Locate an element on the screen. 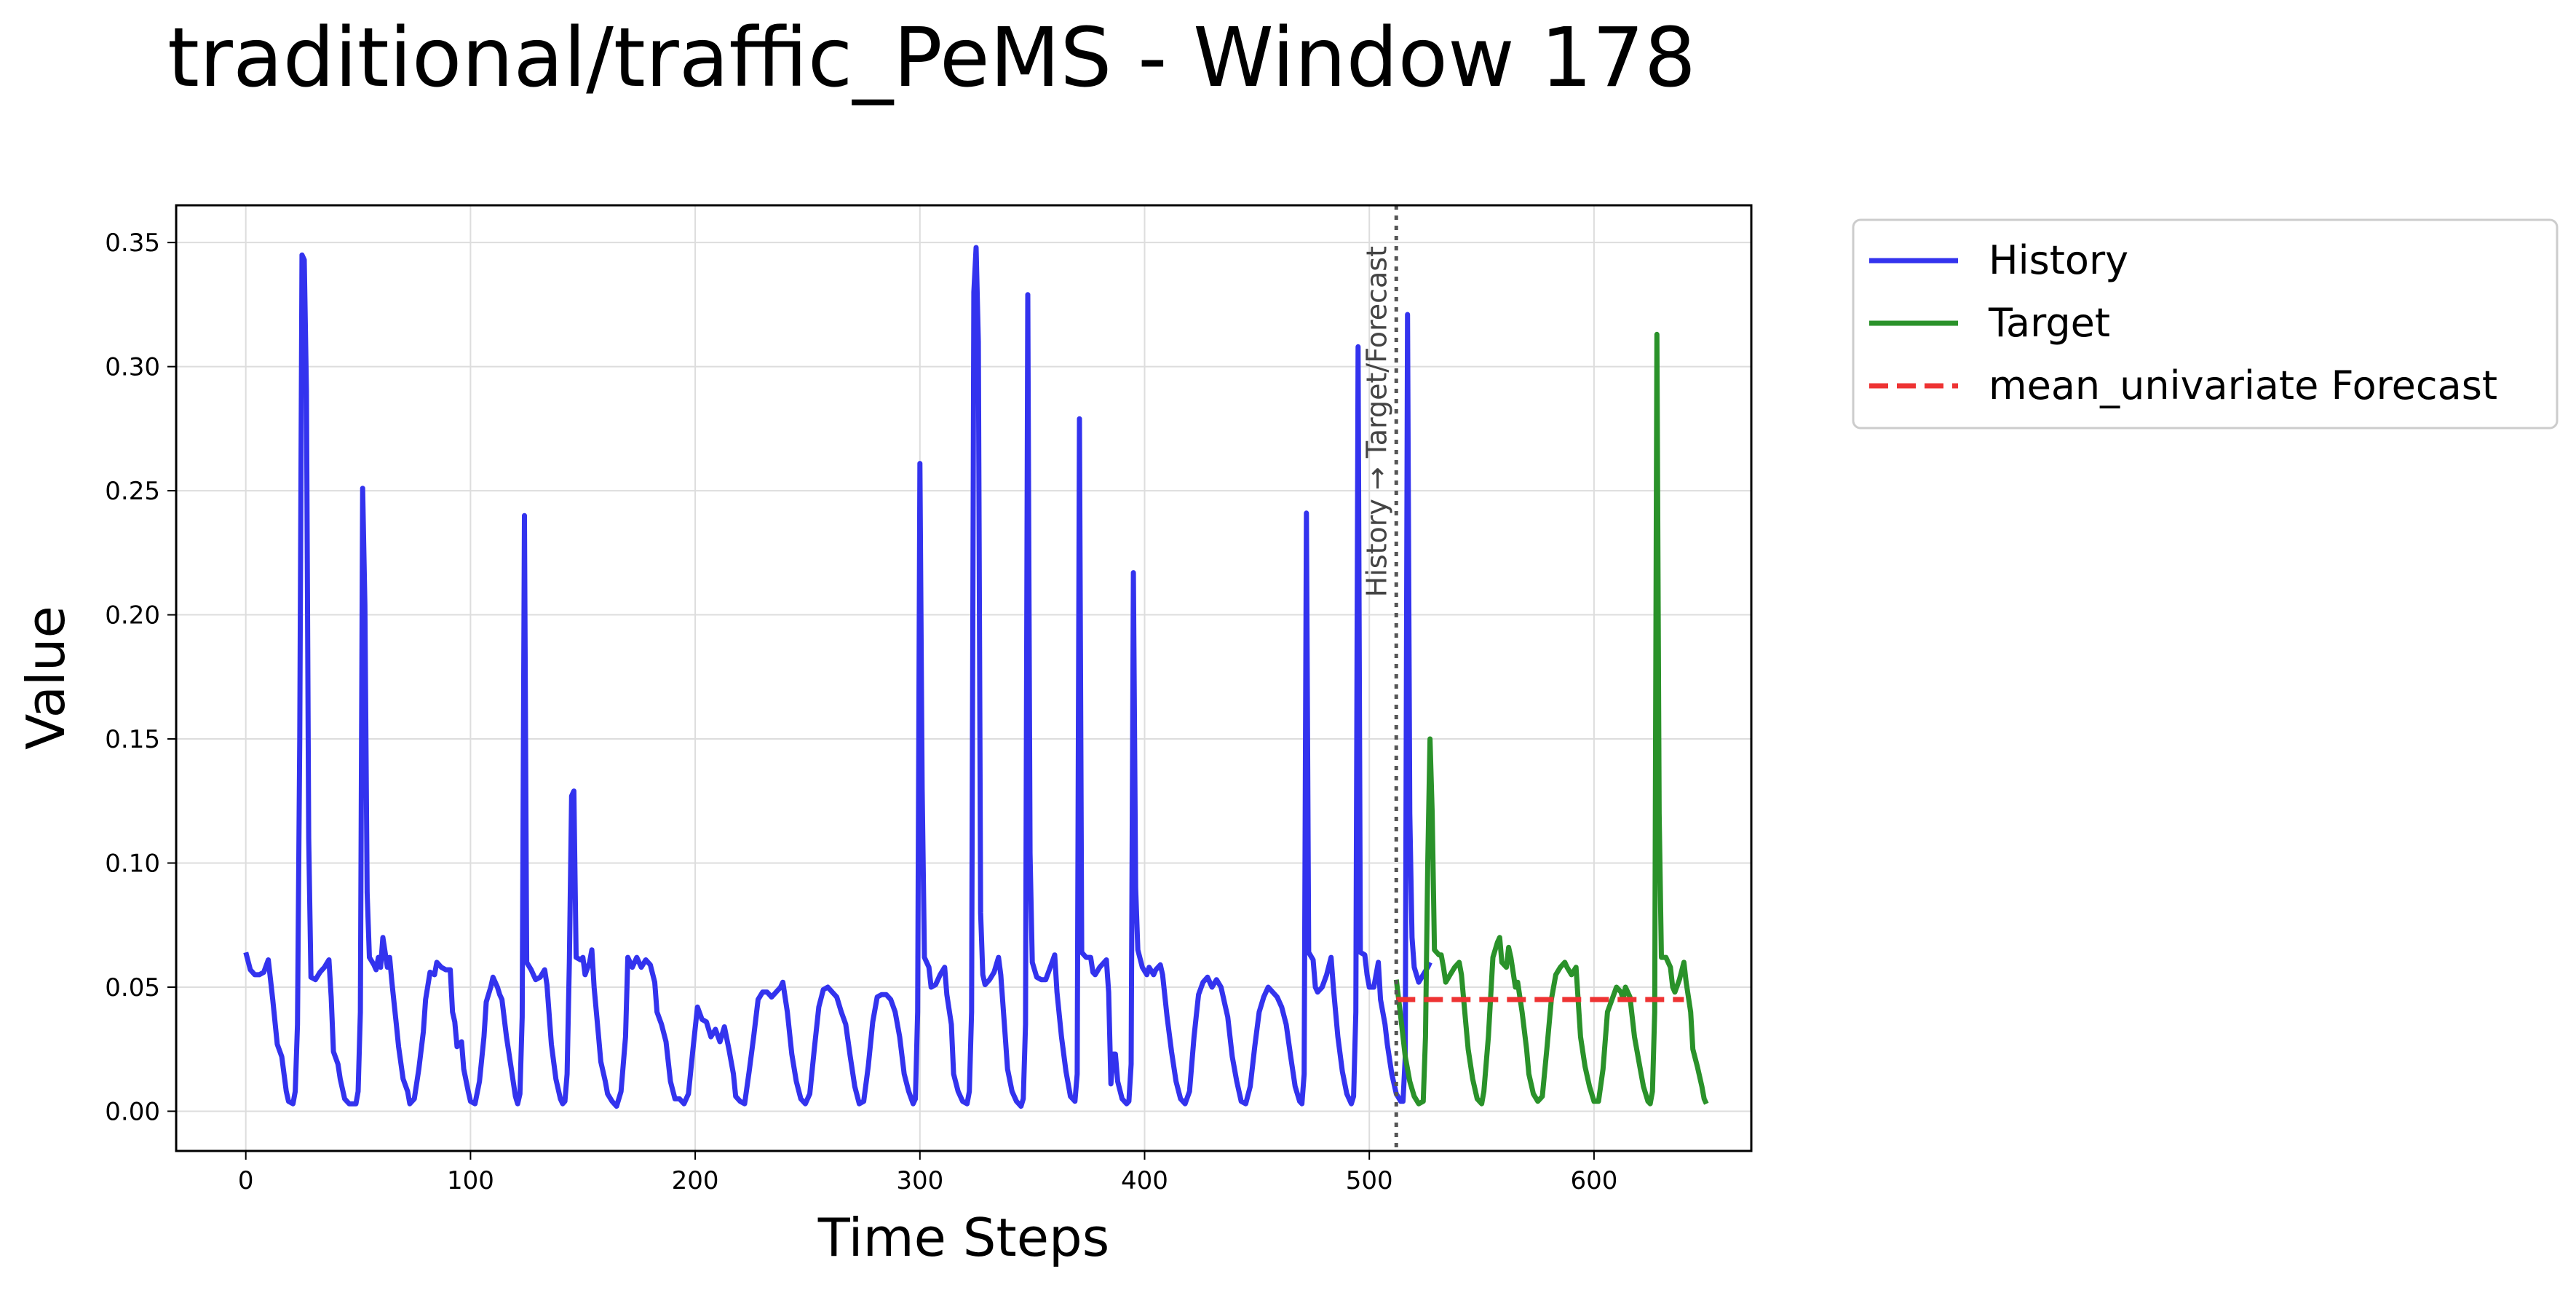 The height and width of the screenshot is (1290, 2576). x-tick-label: 600 is located at coordinates (1593, 1181).